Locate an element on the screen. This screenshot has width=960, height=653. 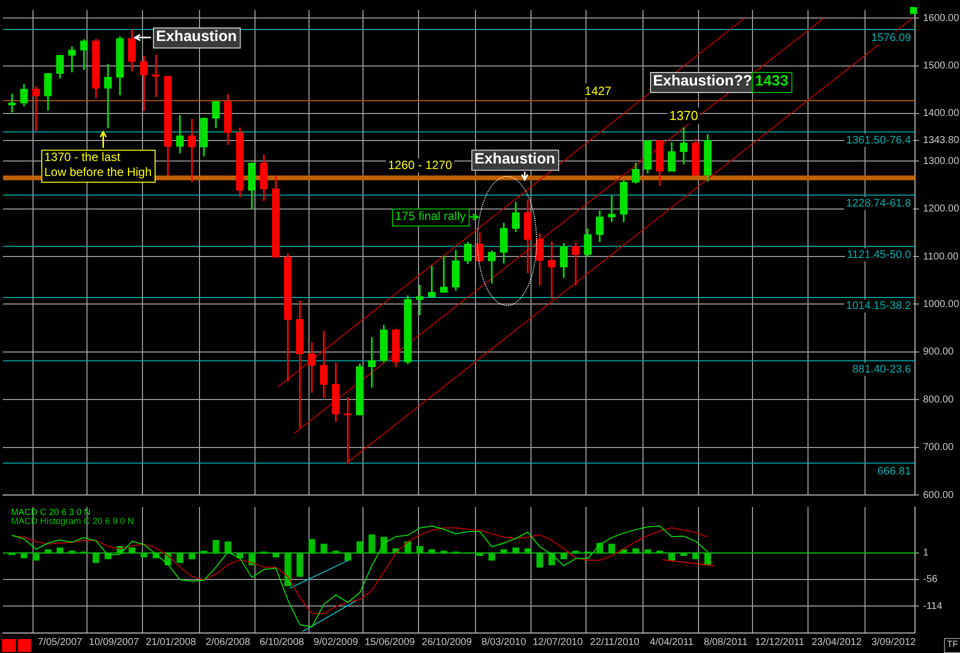
text: TF is located at coordinates (952, 643).